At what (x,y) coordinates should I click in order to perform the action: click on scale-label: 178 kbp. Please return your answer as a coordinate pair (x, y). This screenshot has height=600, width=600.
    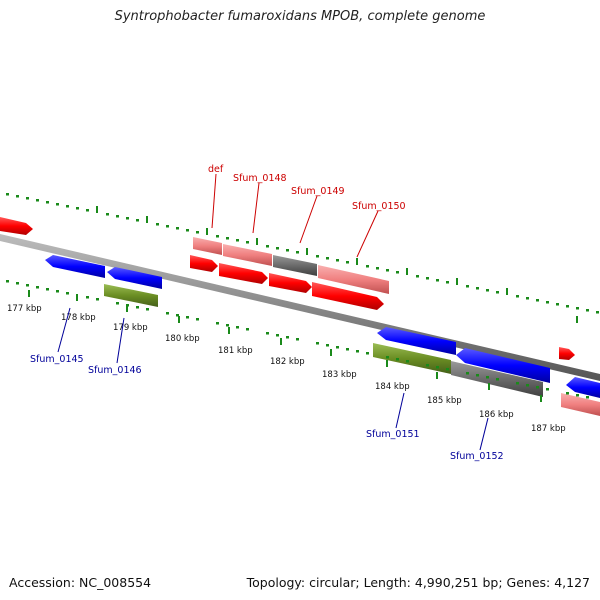
    Looking at the image, I should click on (78, 318).